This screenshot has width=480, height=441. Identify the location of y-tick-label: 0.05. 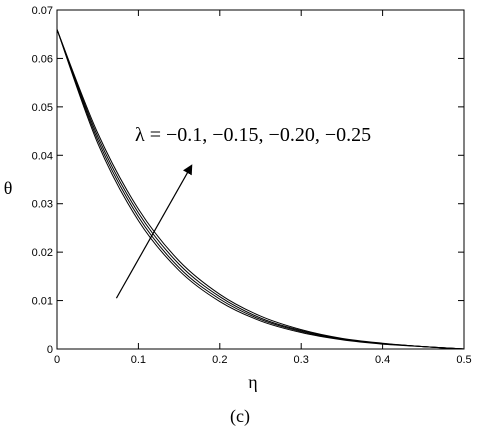
(42, 108).